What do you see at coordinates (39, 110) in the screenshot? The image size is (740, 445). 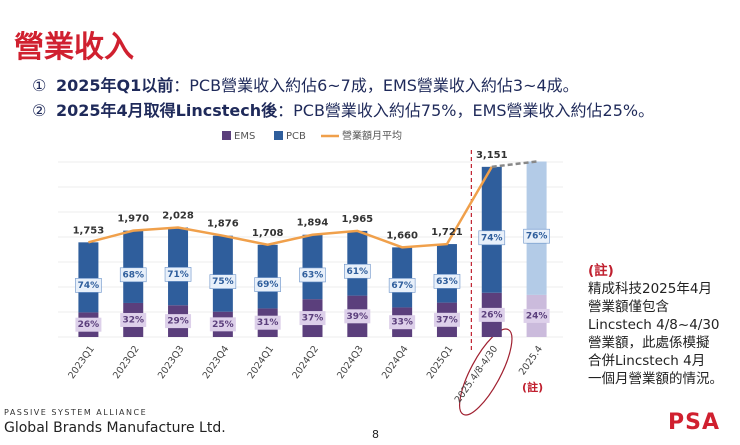 I see `bullet-number: ②` at bounding box center [39, 110].